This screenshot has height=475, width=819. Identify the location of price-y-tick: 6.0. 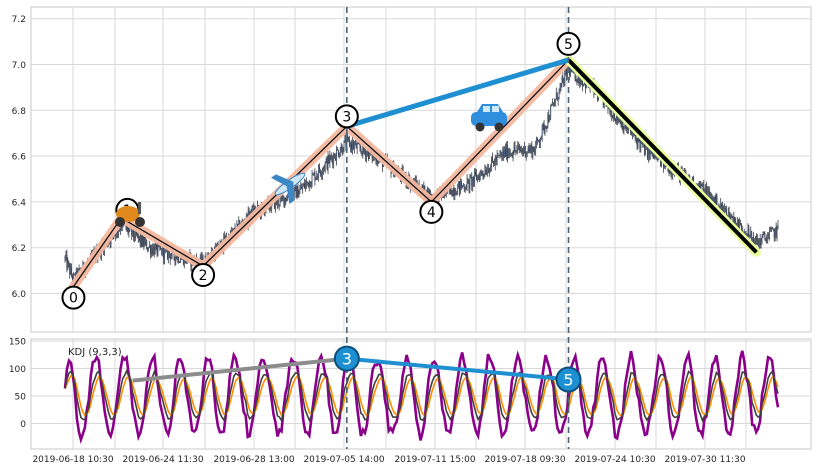
(19, 295).